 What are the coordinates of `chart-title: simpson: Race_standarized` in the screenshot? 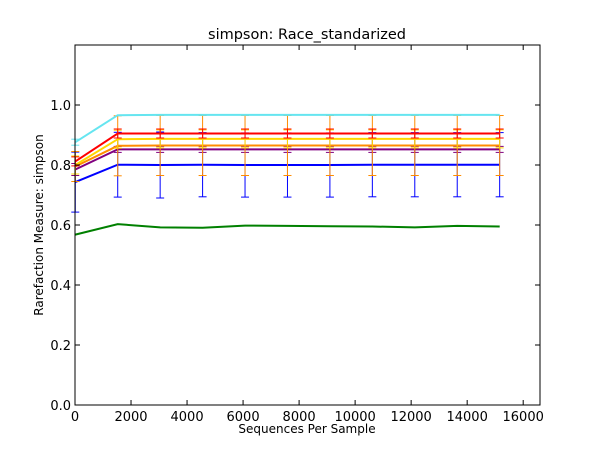 It's located at (307, 35).